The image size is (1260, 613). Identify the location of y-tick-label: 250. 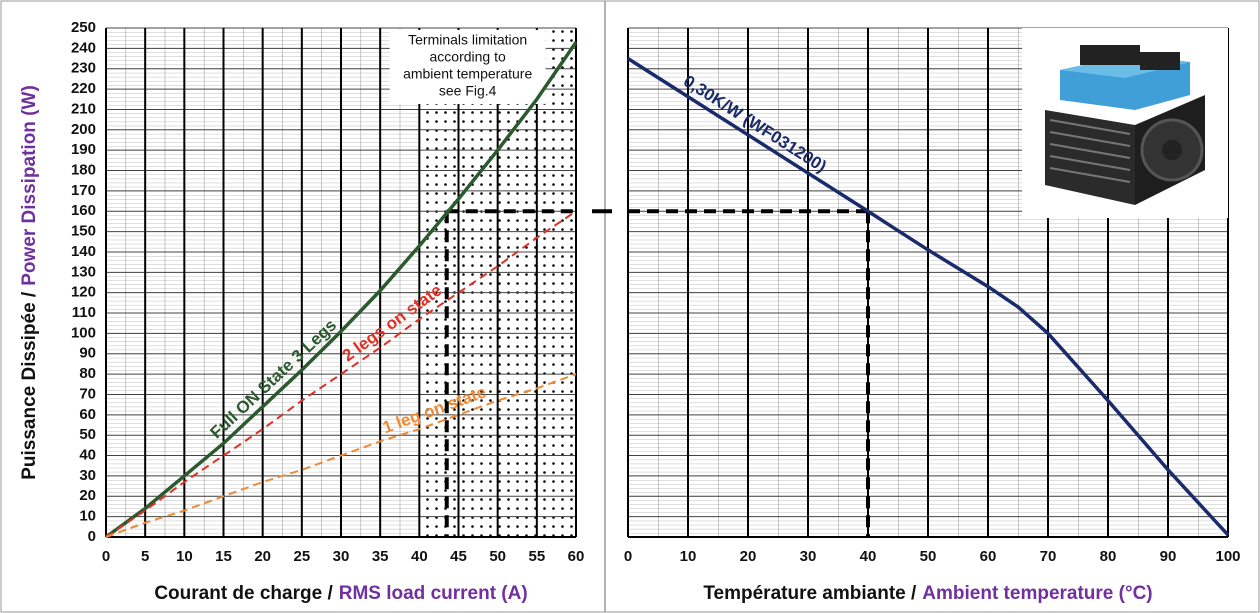
(83, 27).